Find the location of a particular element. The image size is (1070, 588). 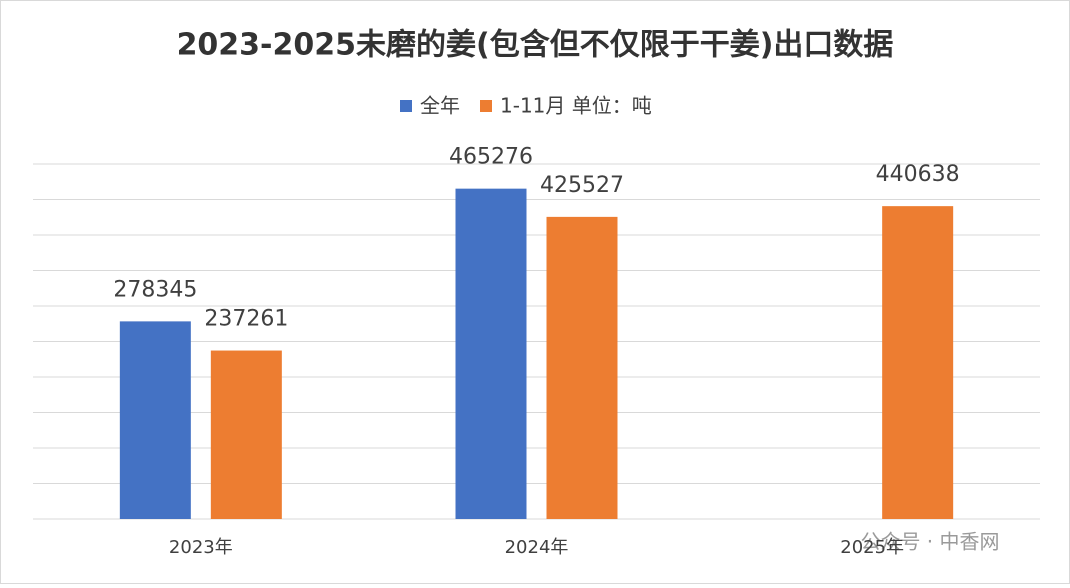

x-tick-label: 2024年 is located at coordinates (537, 547).